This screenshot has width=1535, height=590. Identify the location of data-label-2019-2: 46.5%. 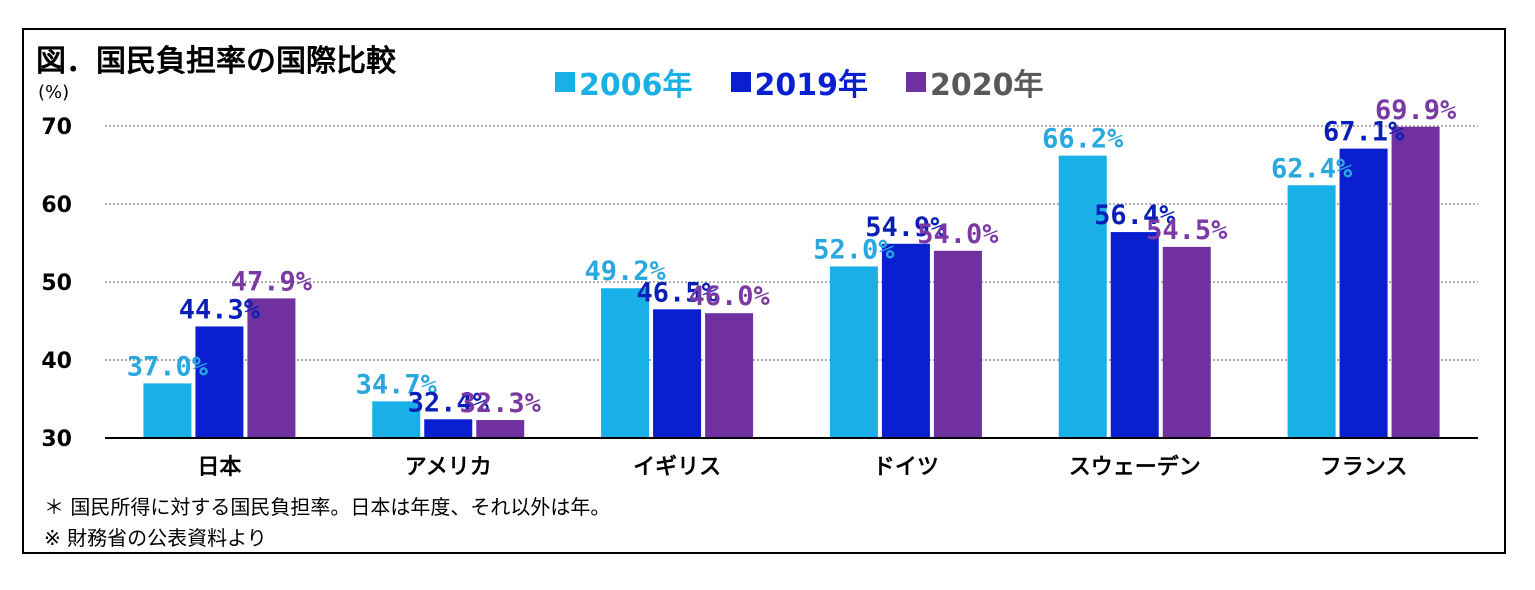
(677, 292).